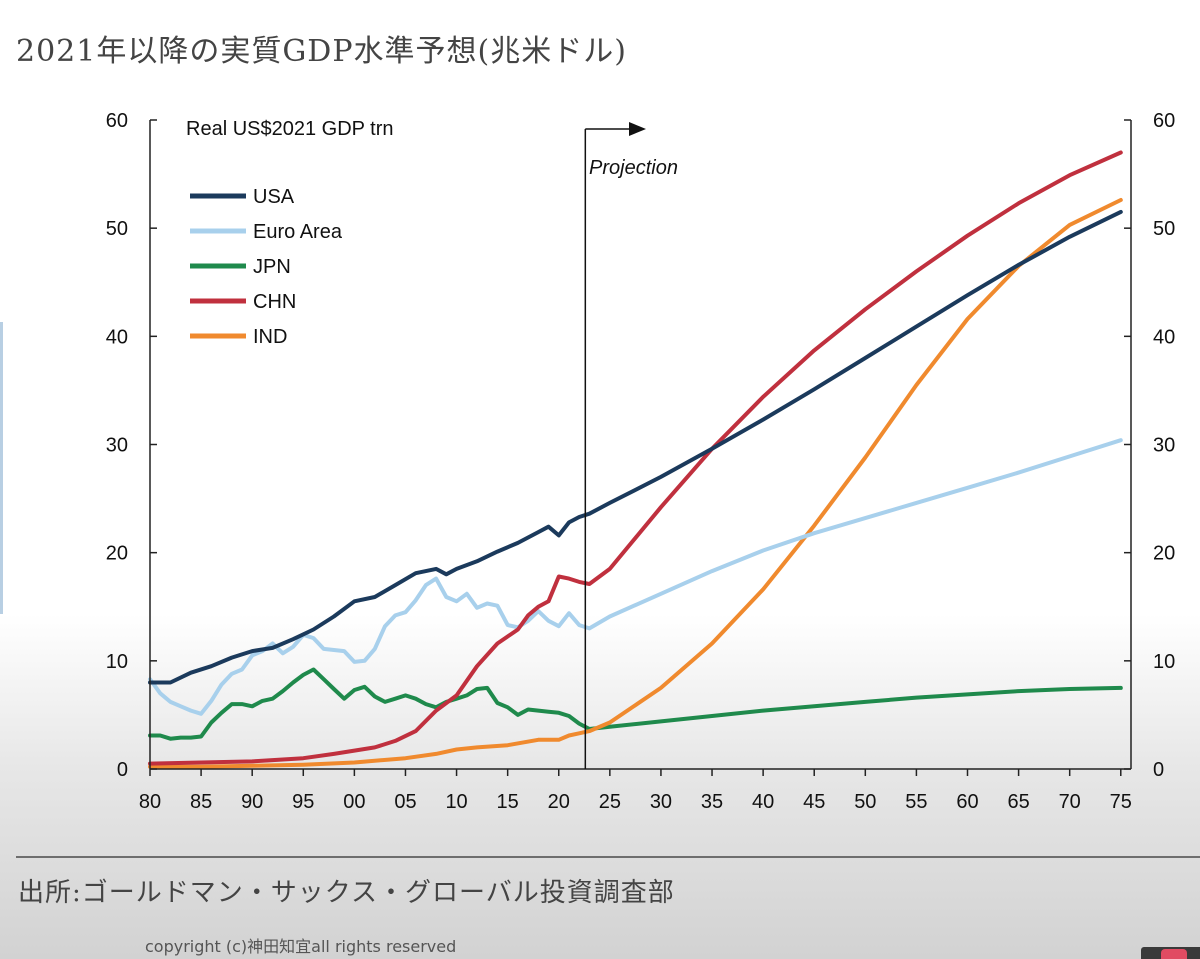  Describe the element at coordinates (272, 267) in the screenshot. I see `legend-label: JPN` at that location.